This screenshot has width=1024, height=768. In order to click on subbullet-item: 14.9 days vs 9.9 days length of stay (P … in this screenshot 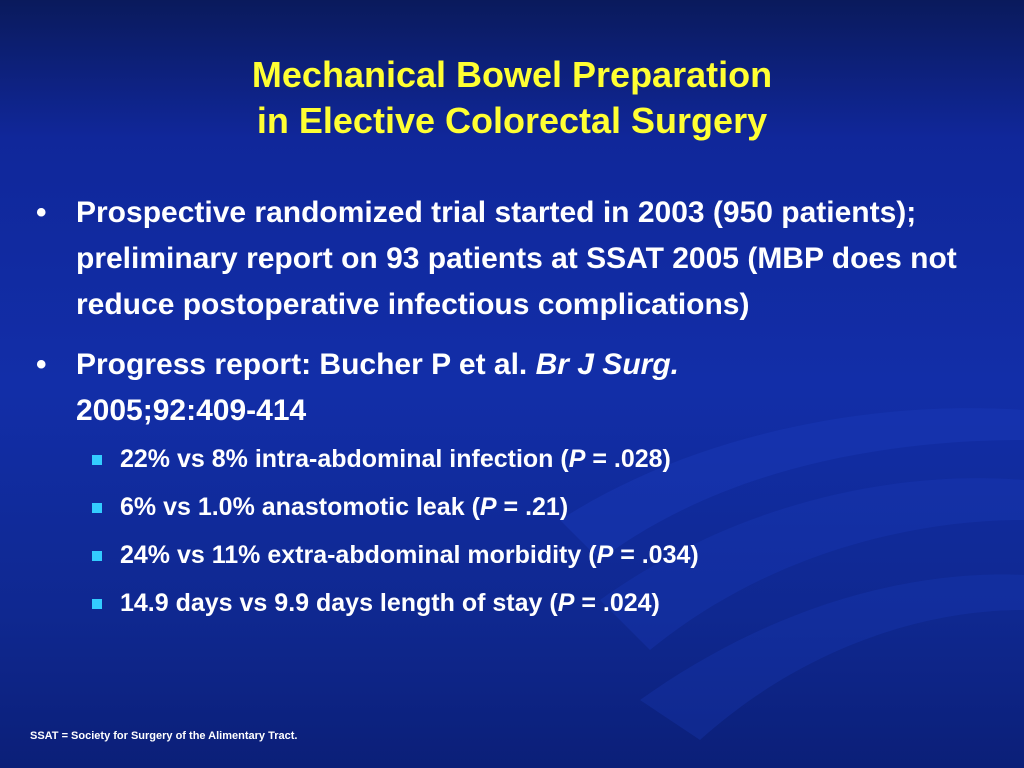, I will do `click(533, 603)`.